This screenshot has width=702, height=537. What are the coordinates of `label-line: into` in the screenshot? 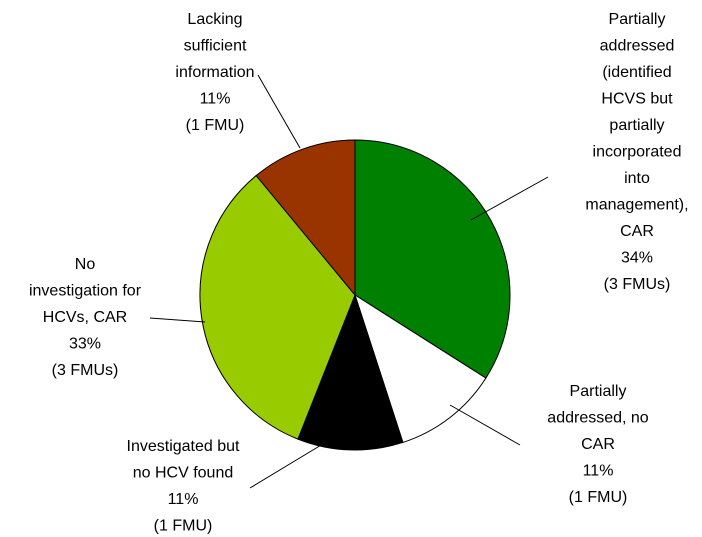 It's located at (637, 178).